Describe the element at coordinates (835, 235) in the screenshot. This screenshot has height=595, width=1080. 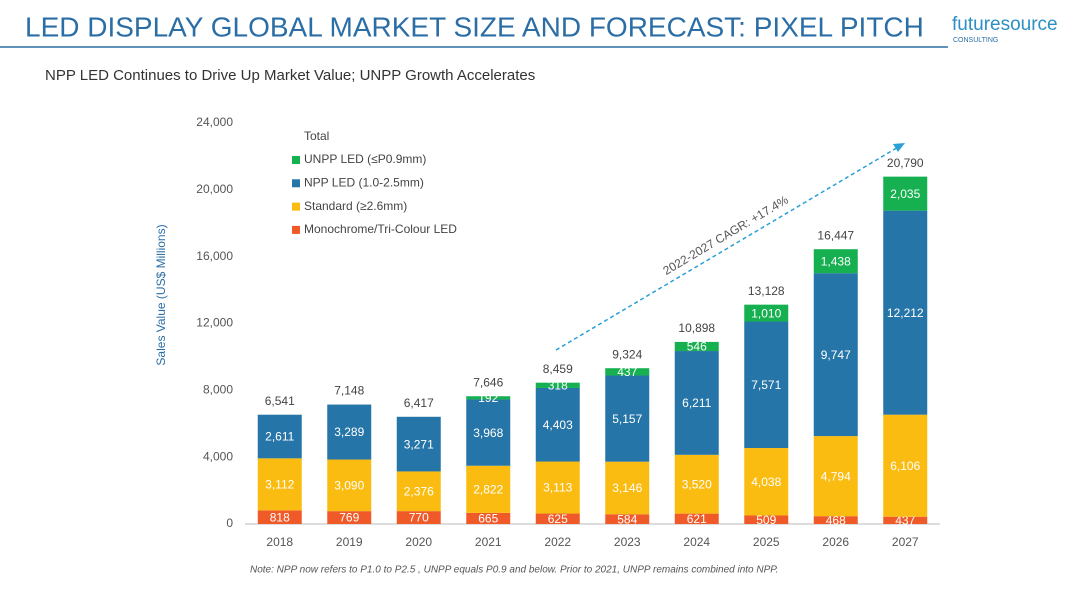
I see `total-label: 16,447` at that location.